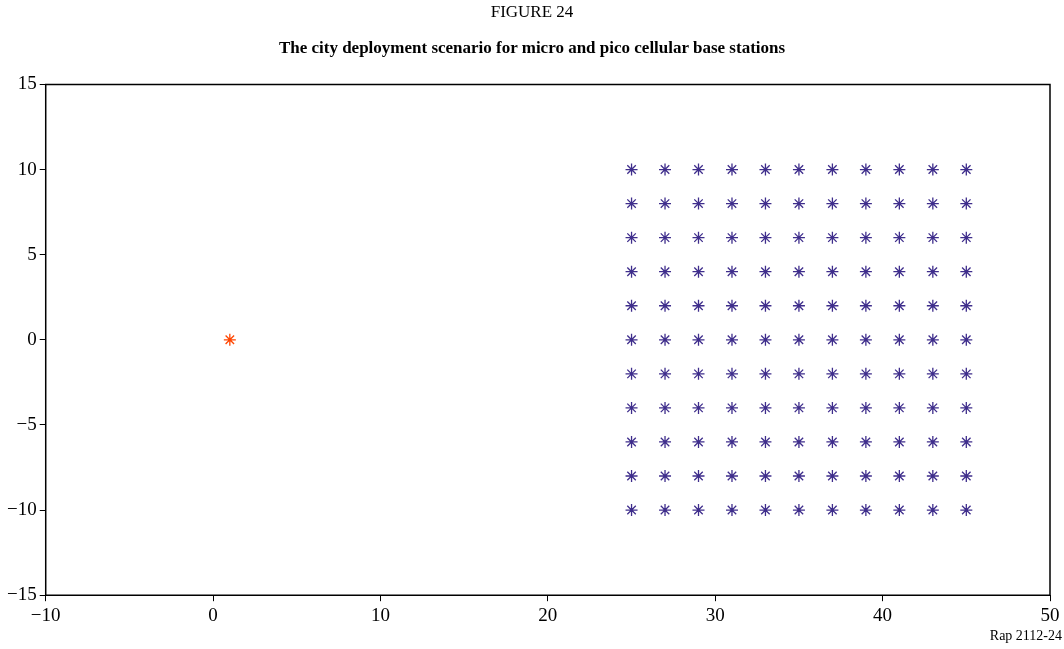 The height and width of the screenshot is (649, 1064). I want to click on x-tick-label: 20, so click(548, 614).